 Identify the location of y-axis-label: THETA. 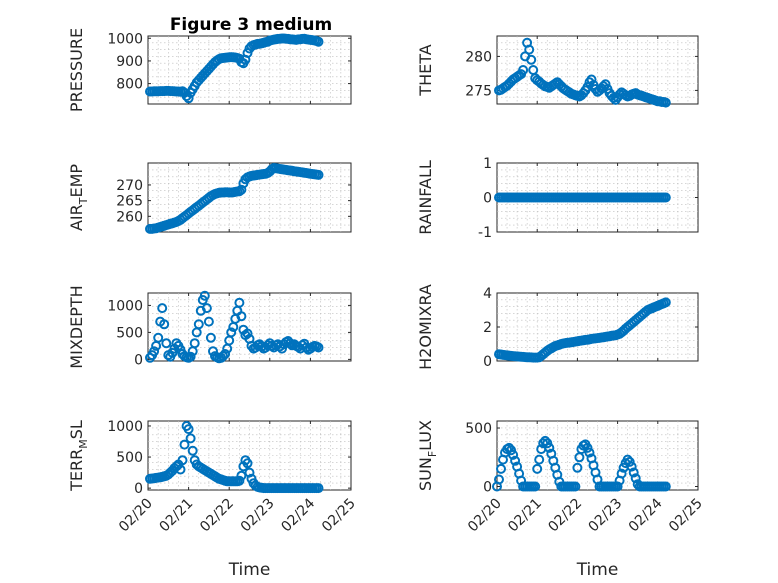
(425, 70).